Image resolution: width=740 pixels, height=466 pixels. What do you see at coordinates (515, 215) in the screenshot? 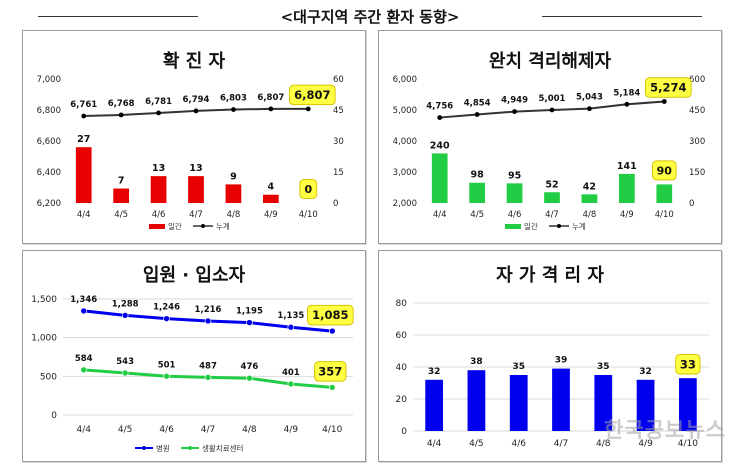
I see `recovered-x-tick: 4/6` at bounding box center [515, 215].